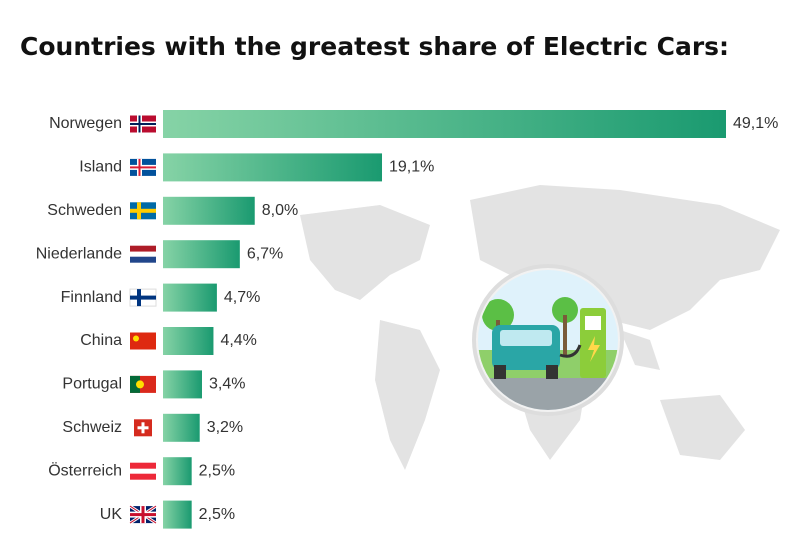  Describe the element at coordinates (92, 427) in the screenshot. I see `y-tick-label: Schweiz` at that location.